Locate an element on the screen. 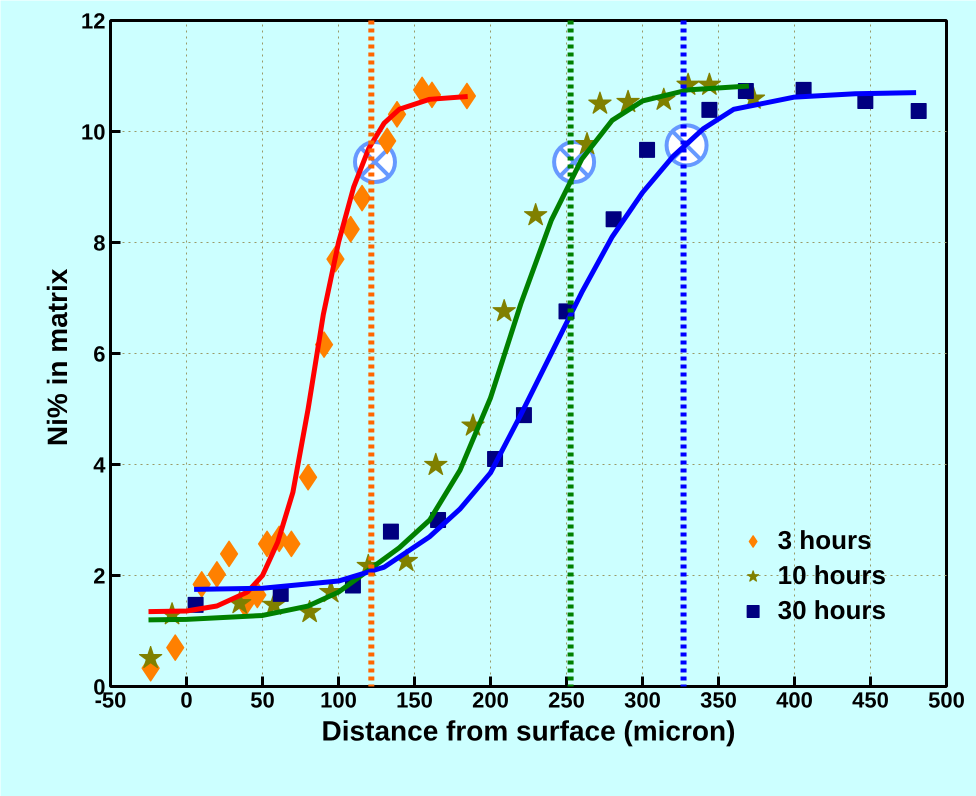 Image resolution: width=976 pixels, height=796 pixels. x-tick-label: 400 is located at coordinates (794, 700).